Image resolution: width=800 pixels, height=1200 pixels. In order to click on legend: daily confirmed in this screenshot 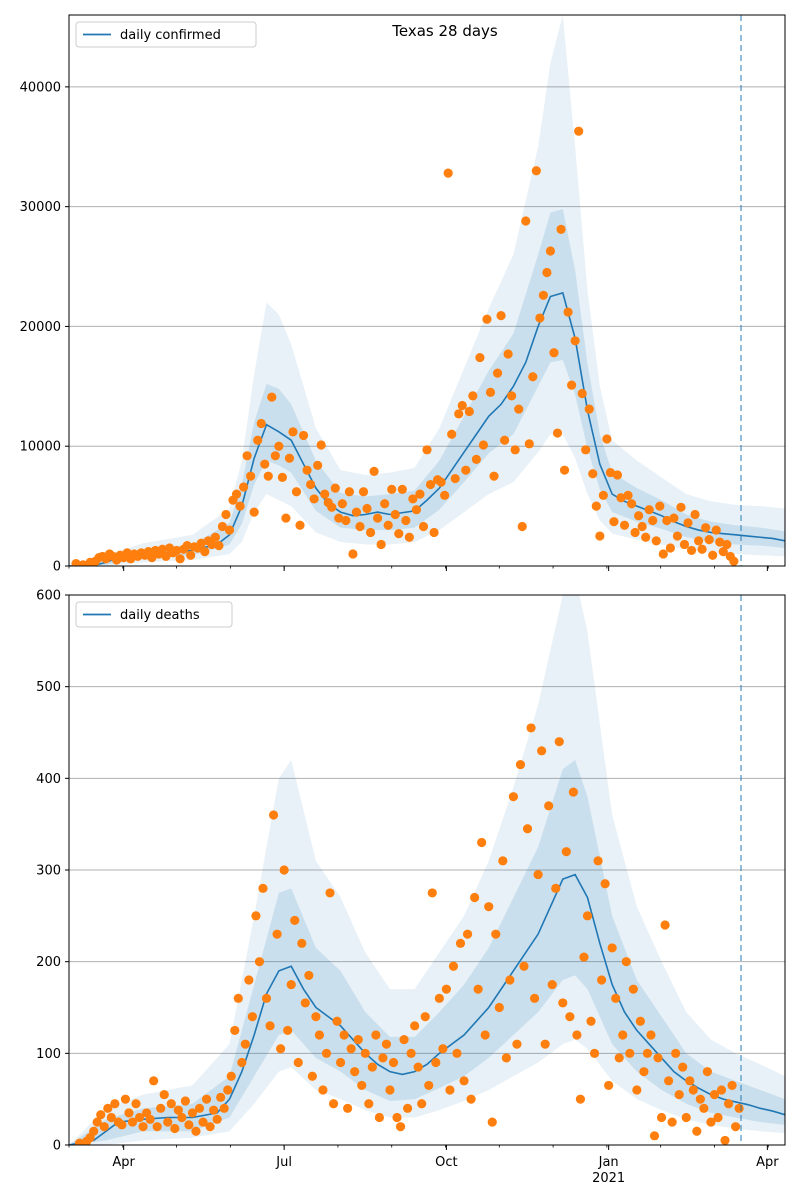, I will do `click(166, 34)`.